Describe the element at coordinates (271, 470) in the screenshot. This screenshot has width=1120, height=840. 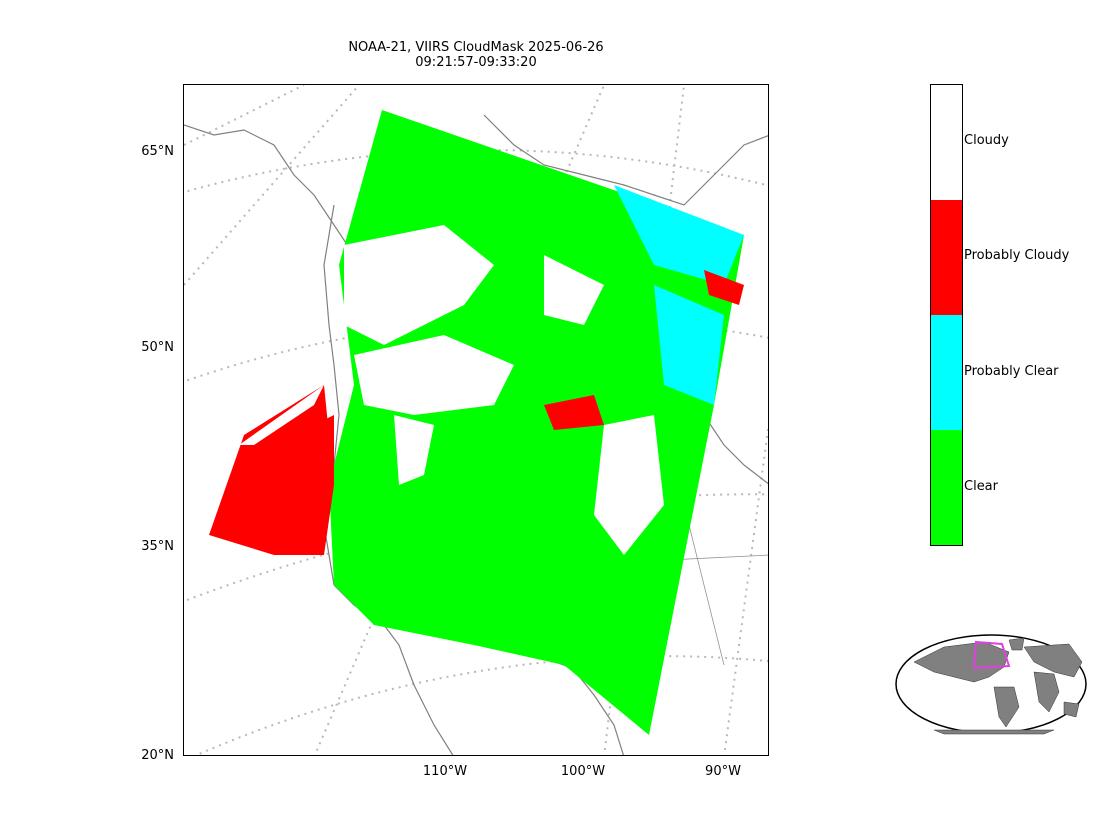
I see `swath-cloudy-offshore` at that location.